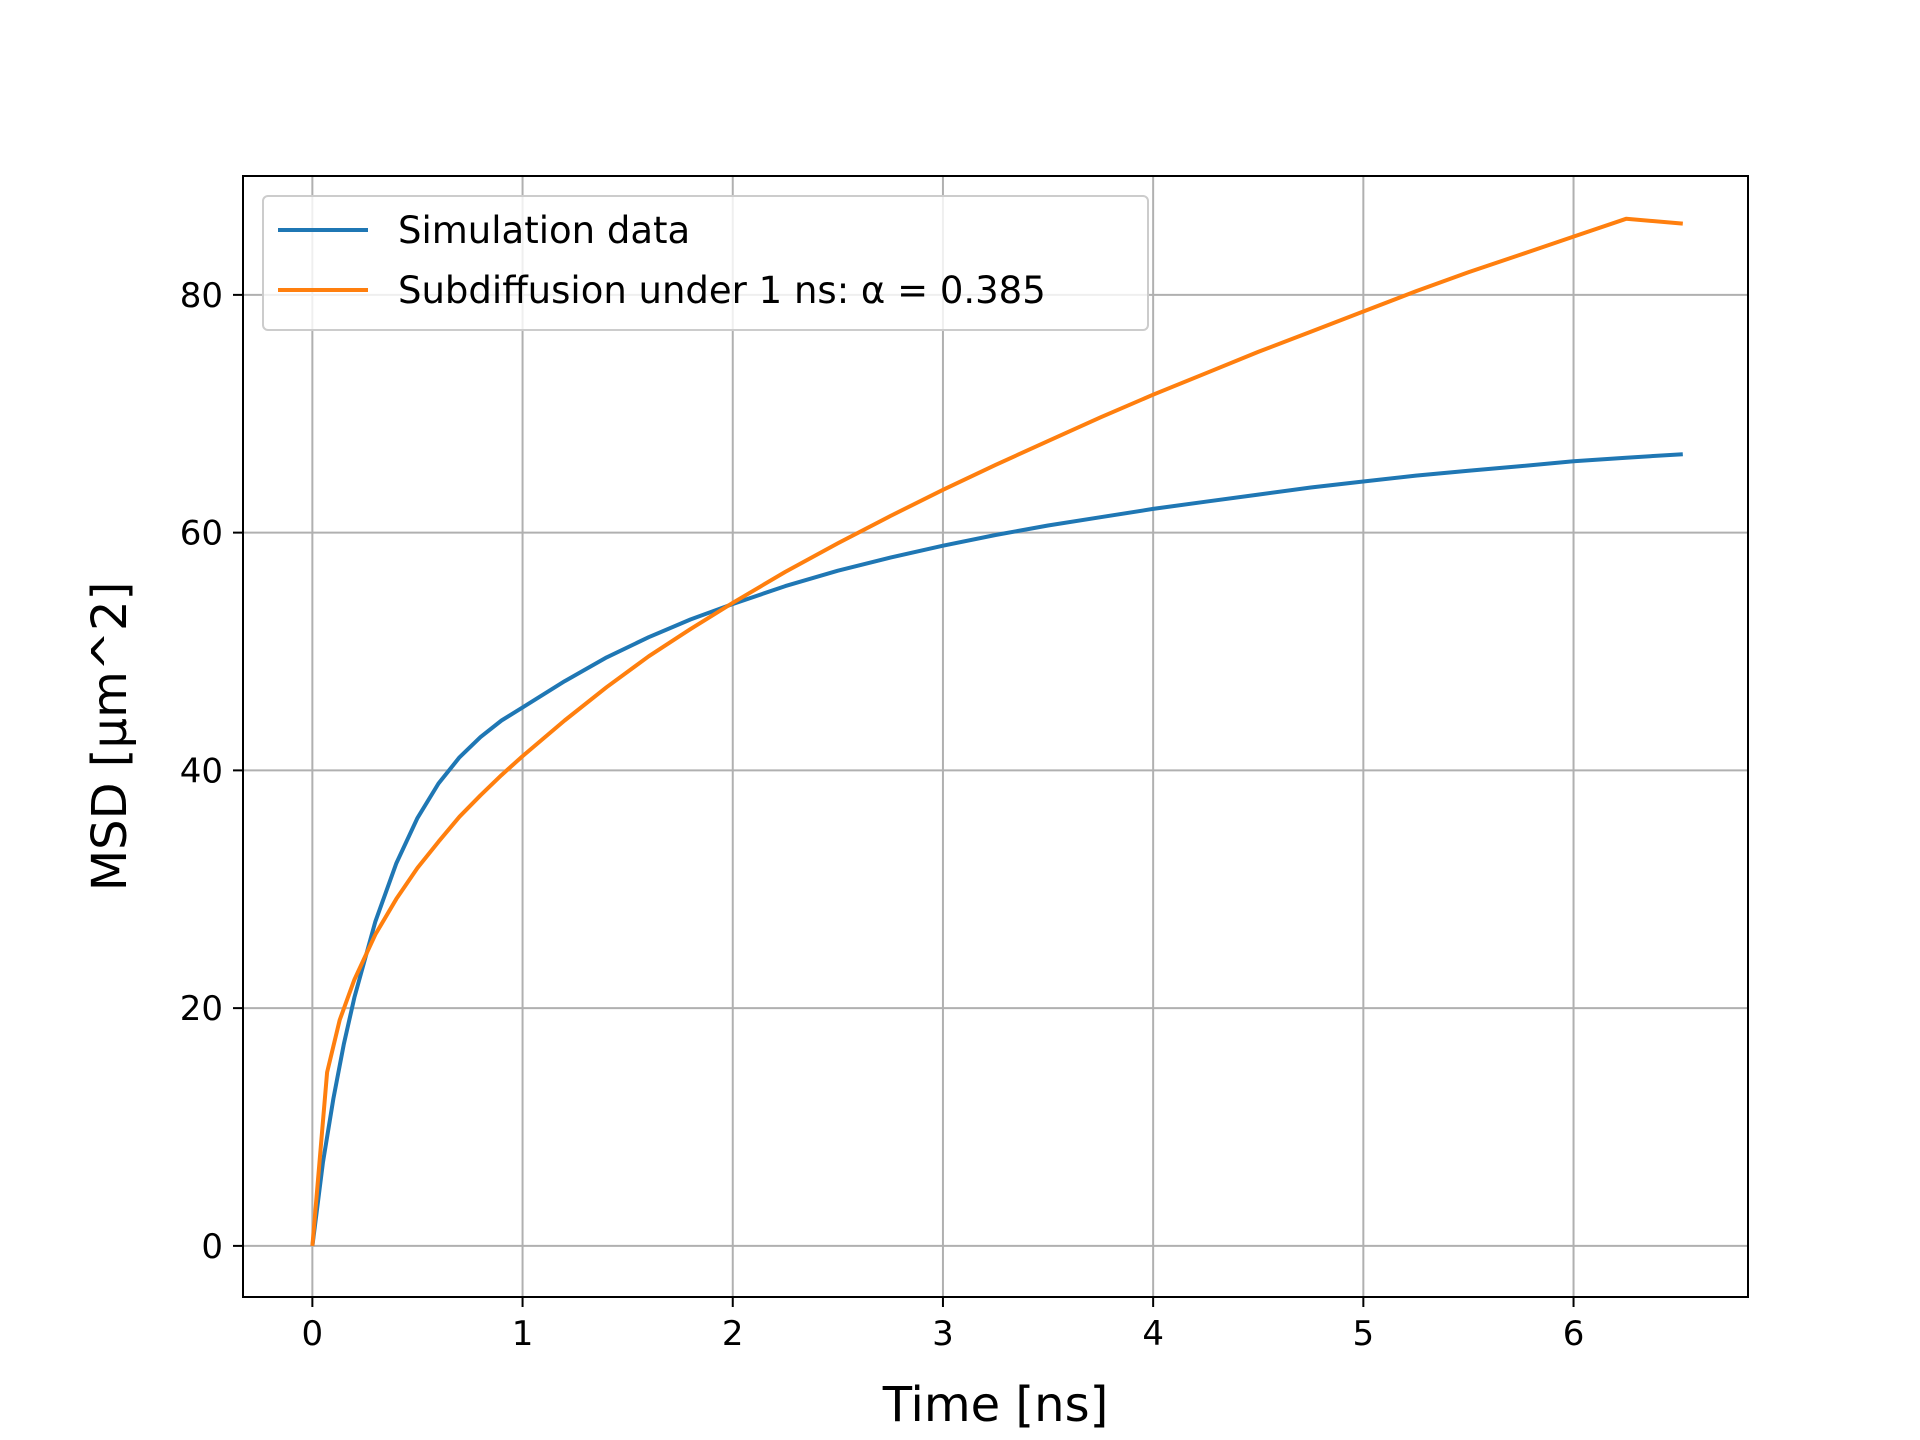 The width and height of the screenshot is (1920, 1440). Describe the element at coordinates (733, 1334) in the screenshot. I see `x-tick-label: 2` at that location.